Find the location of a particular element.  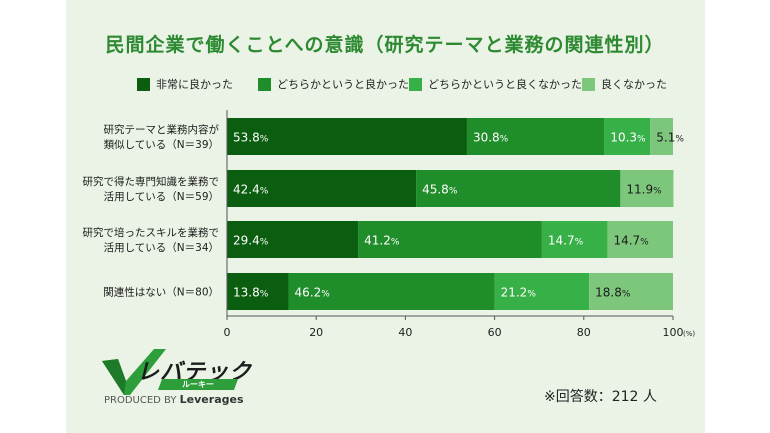

x-tick-label: 60 is located at coordinates (495, 332).